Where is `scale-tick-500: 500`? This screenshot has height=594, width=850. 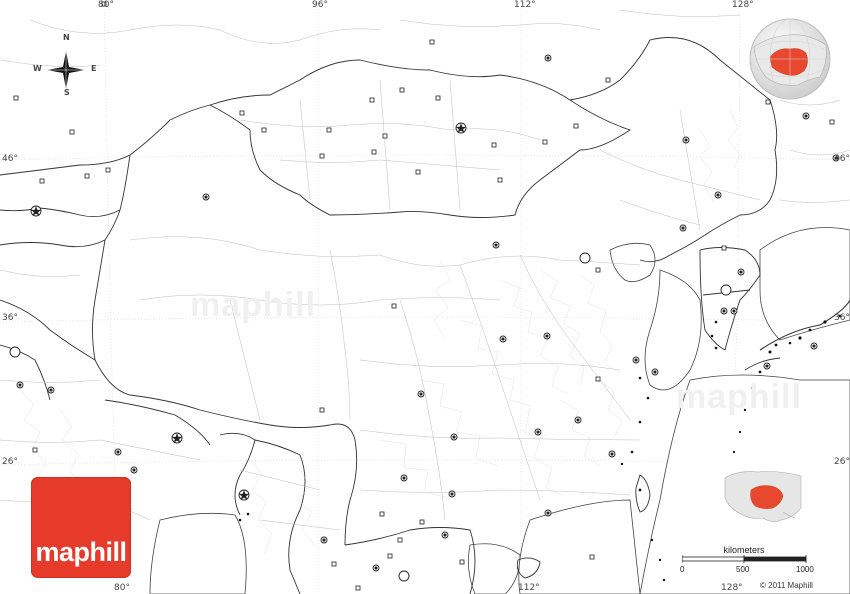
scale-tick-500: 500 is located at coordinates (743, 569).